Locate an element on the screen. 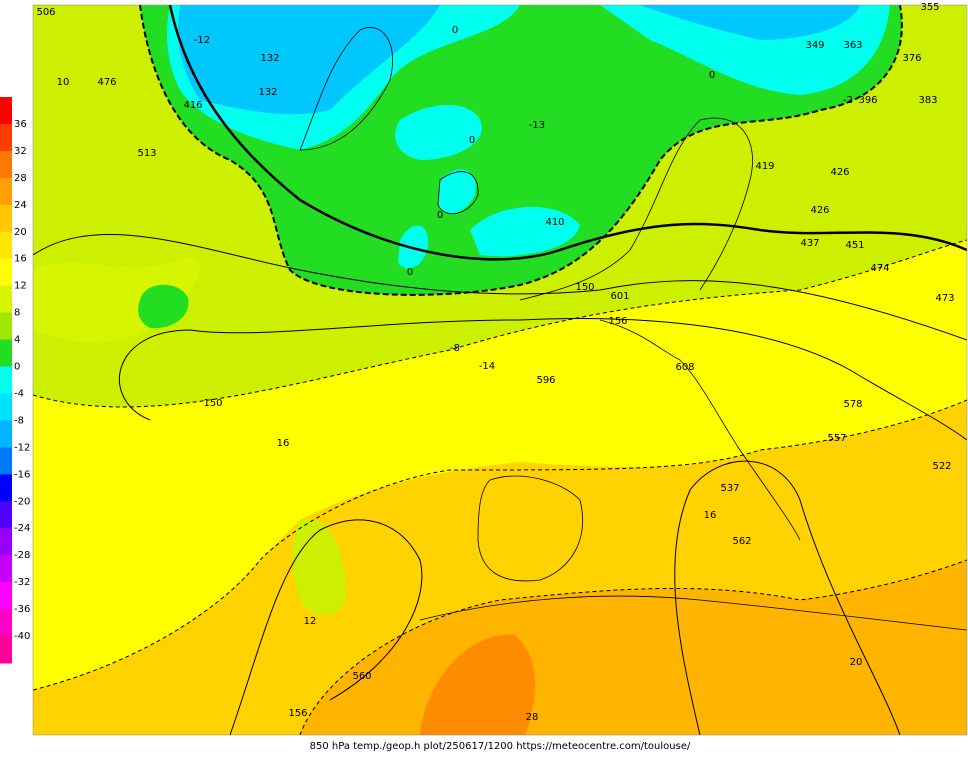 Image resolution: width=968 pixels, height=757 pixels. contour-label: -8 is located at coordinates (455, 348).